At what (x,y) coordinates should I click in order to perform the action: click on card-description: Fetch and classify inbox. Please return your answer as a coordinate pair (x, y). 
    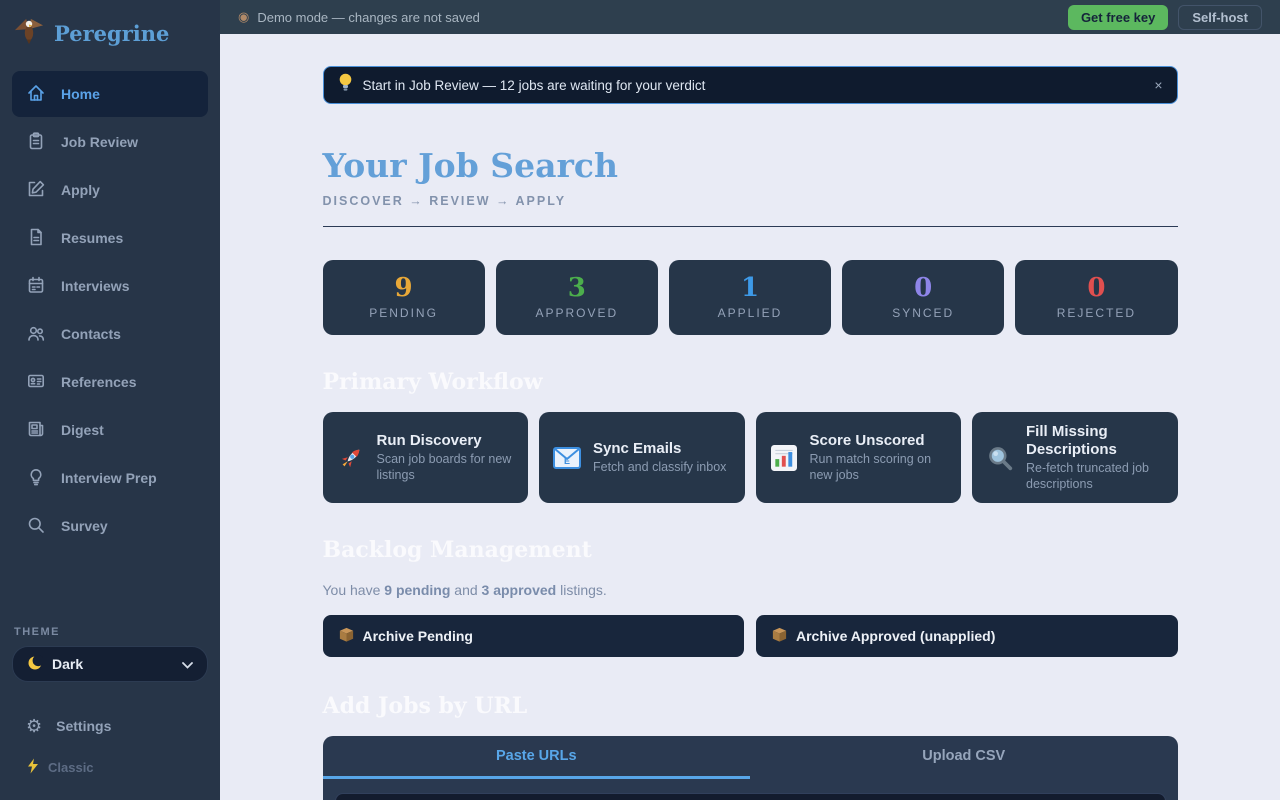
    Looking at the image, I should click on (660, 466).